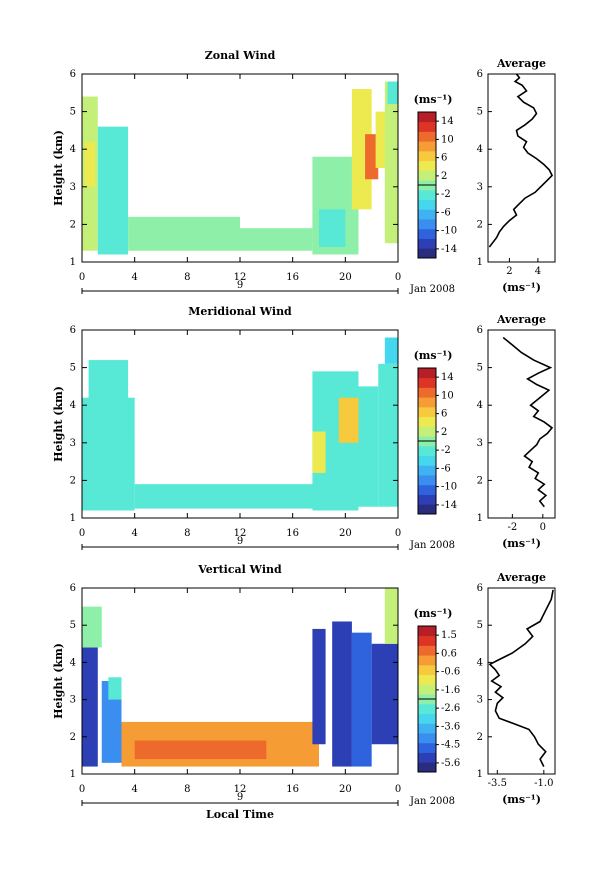 The width and height of the screenshot is (615, 873). What do you see at coordinates (450, 672) in the screenshot?
I see `colorbar-tick-label: -0.6` at bounding box center [450, 672].